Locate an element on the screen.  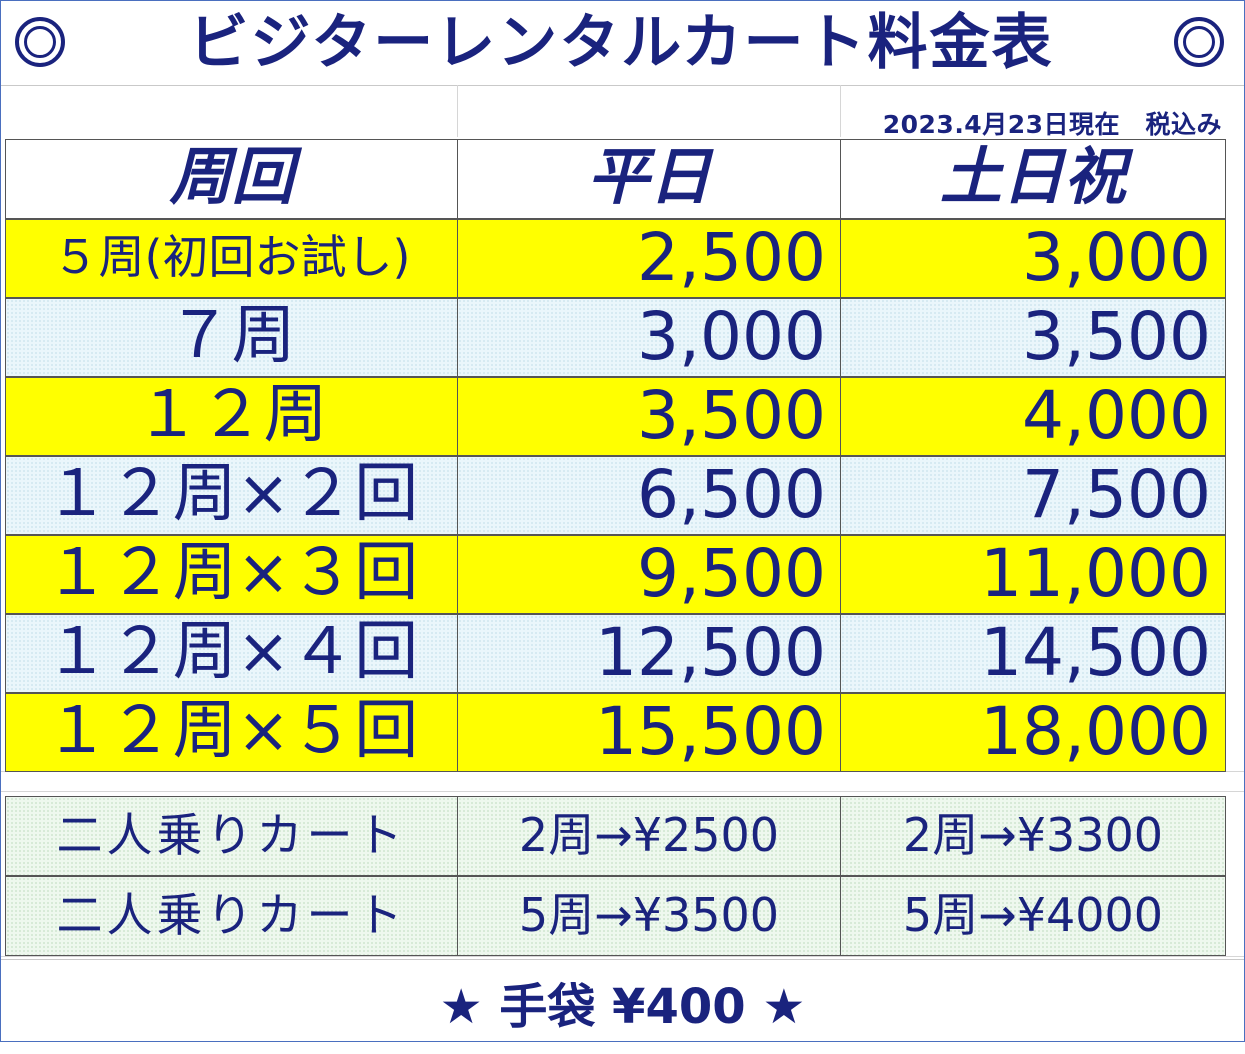
title-row: ビジターレンタルカート料金表 is located at coordinates (622, 43).